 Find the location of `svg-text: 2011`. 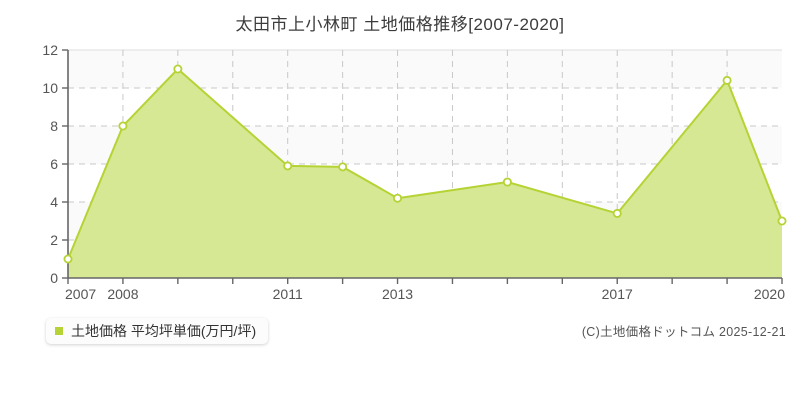

svg-text: 2011 is located at coordinates (288, 294).